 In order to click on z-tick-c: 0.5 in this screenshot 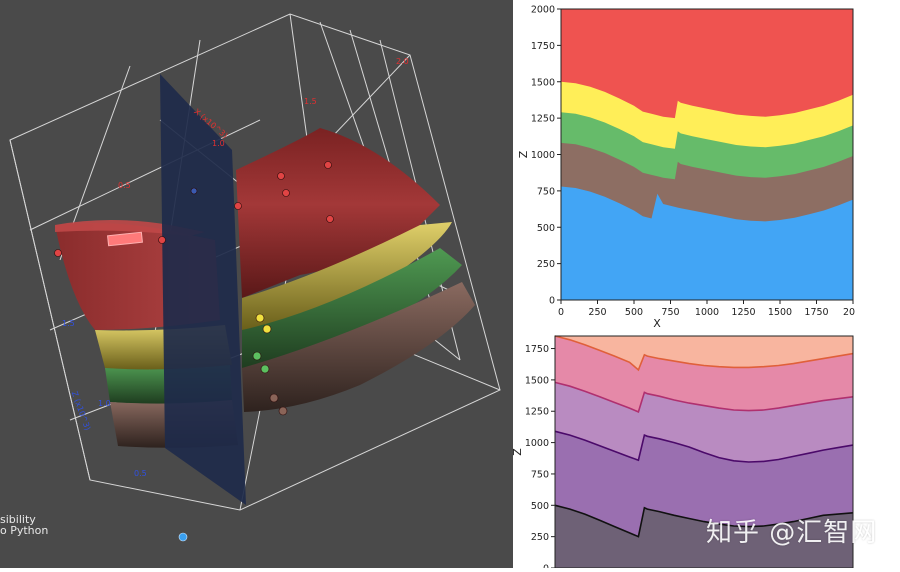, I will do `click(140, 473)`.